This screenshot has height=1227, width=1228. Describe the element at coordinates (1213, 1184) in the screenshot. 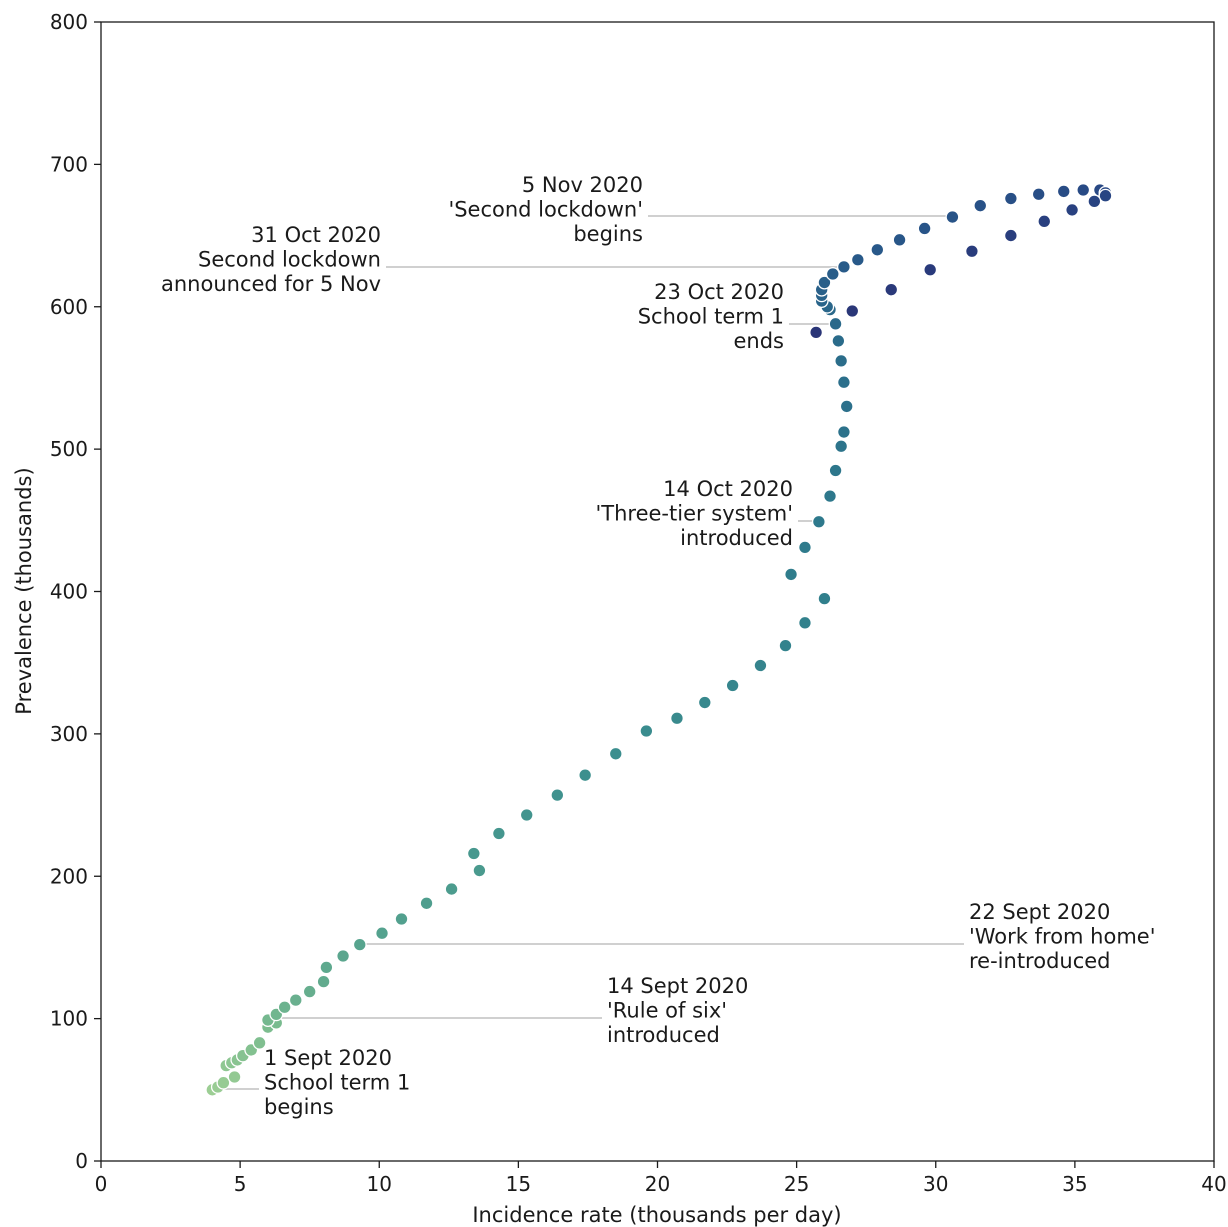

I see `x-tick-label: 40` at that location.